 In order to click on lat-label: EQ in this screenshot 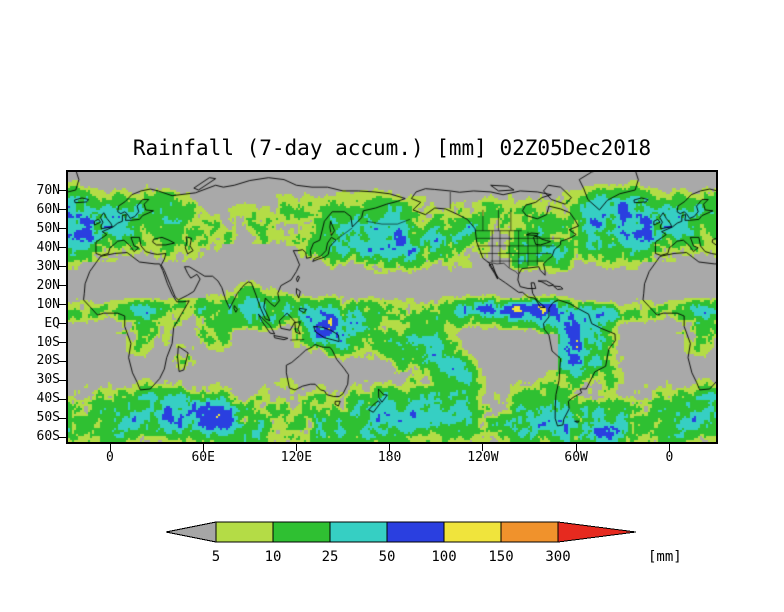, I will do `click(52, 323)`.